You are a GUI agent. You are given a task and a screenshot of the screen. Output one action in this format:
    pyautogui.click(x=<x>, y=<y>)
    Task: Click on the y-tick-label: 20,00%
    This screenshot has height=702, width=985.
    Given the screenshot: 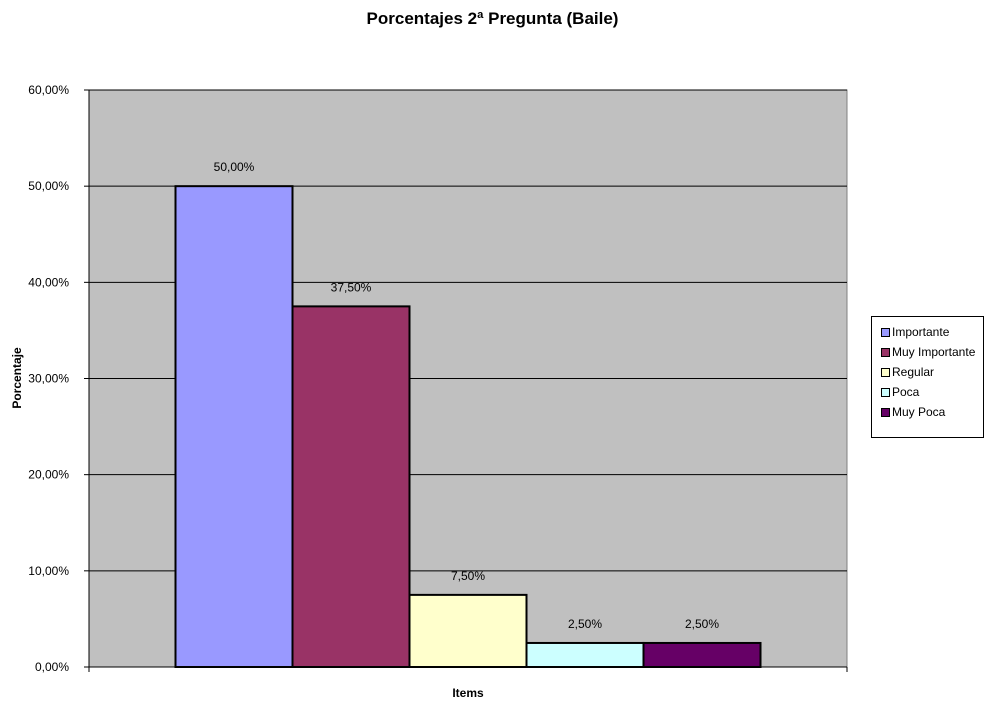 What is the action you would take?
    pyautogui.click(x=48, y=475)
    